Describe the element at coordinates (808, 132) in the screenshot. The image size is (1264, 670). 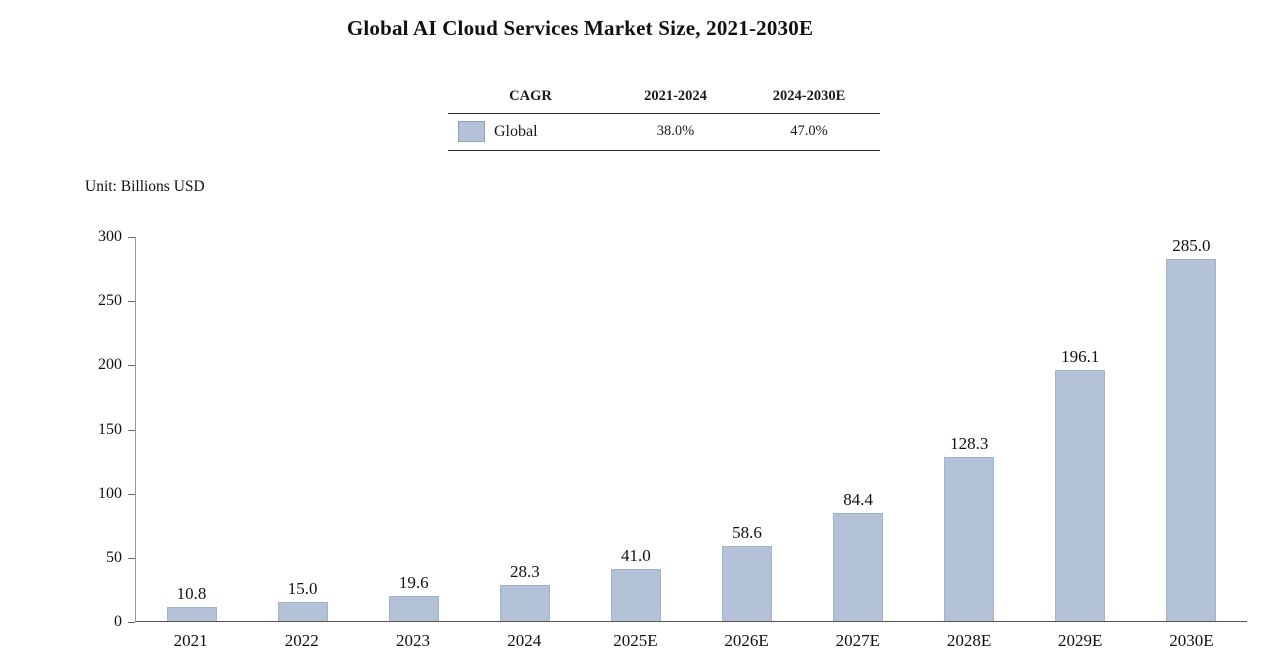
I see `cagr-value-2024-2030: 47.0%` at that location.